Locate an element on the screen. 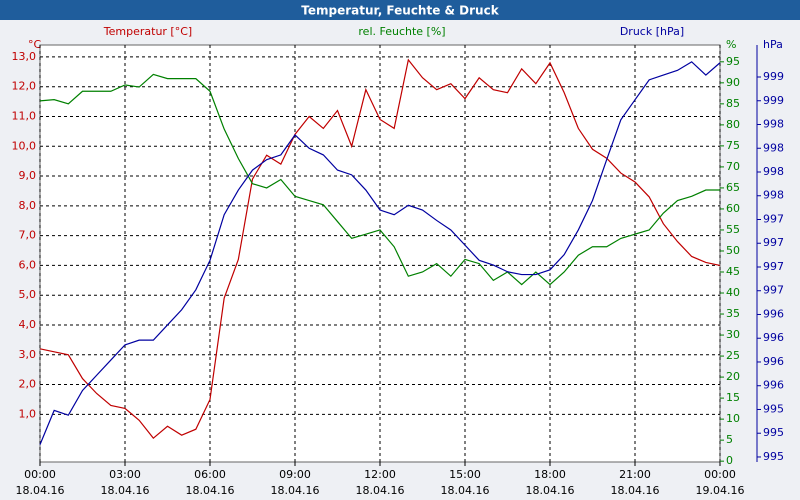 The width and height of the screenshot is (800, 500). y2-title: rel. Feuchte [%] is located at coordinates (401, 31).